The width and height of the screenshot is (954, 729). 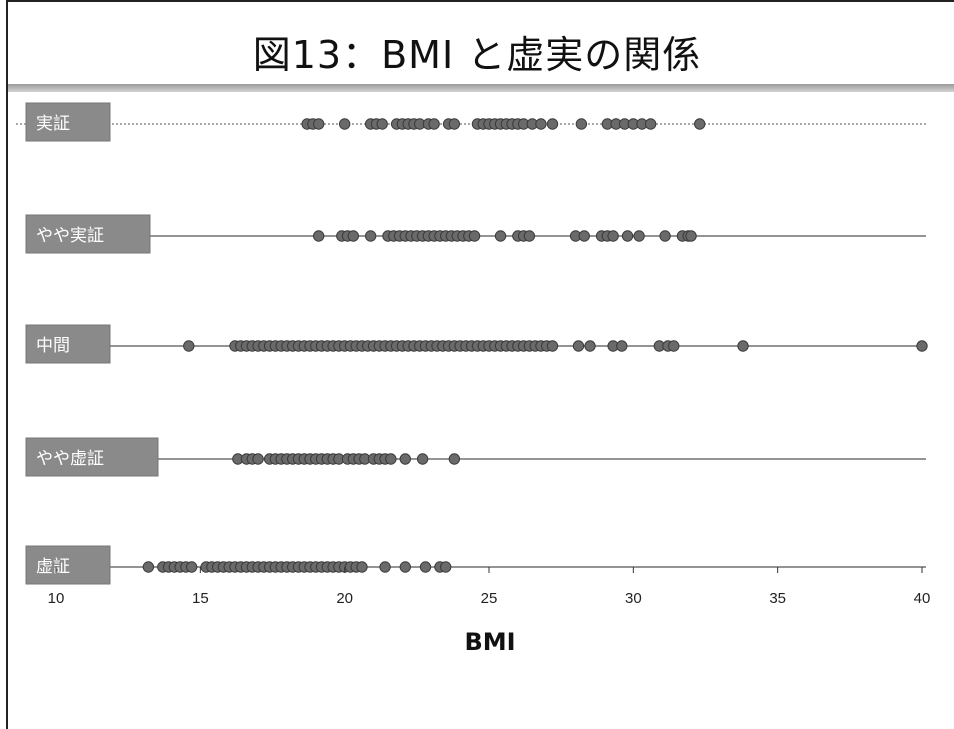 I want to click on chart-title: 図13：BMI と虚実の関係, so click(x=477, y=55).